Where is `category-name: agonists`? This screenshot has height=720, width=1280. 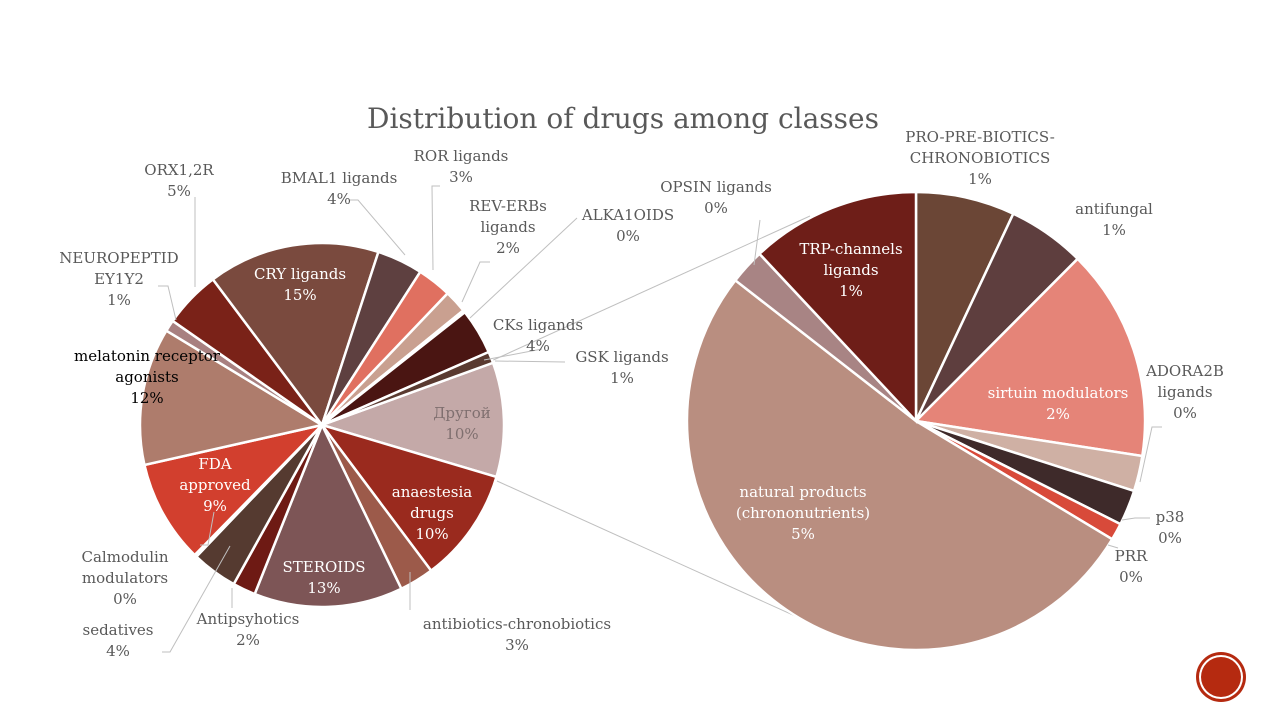 category-name: agonists is located at coordinates (147, 377).